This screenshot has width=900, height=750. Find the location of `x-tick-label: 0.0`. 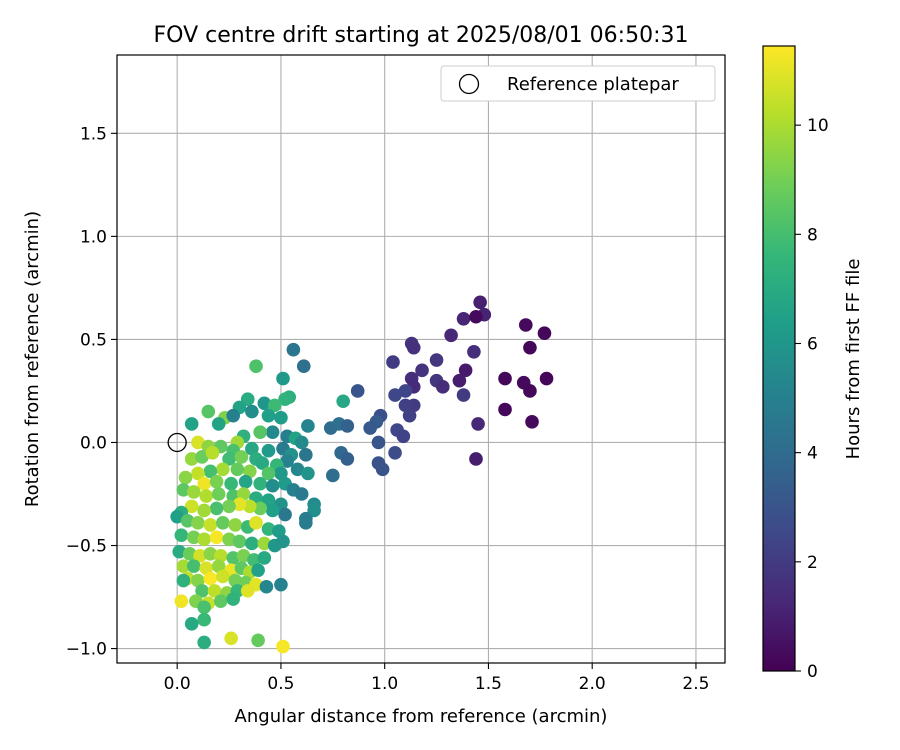

x-tick-label: 0.0 is located at coordinates (177, 684).